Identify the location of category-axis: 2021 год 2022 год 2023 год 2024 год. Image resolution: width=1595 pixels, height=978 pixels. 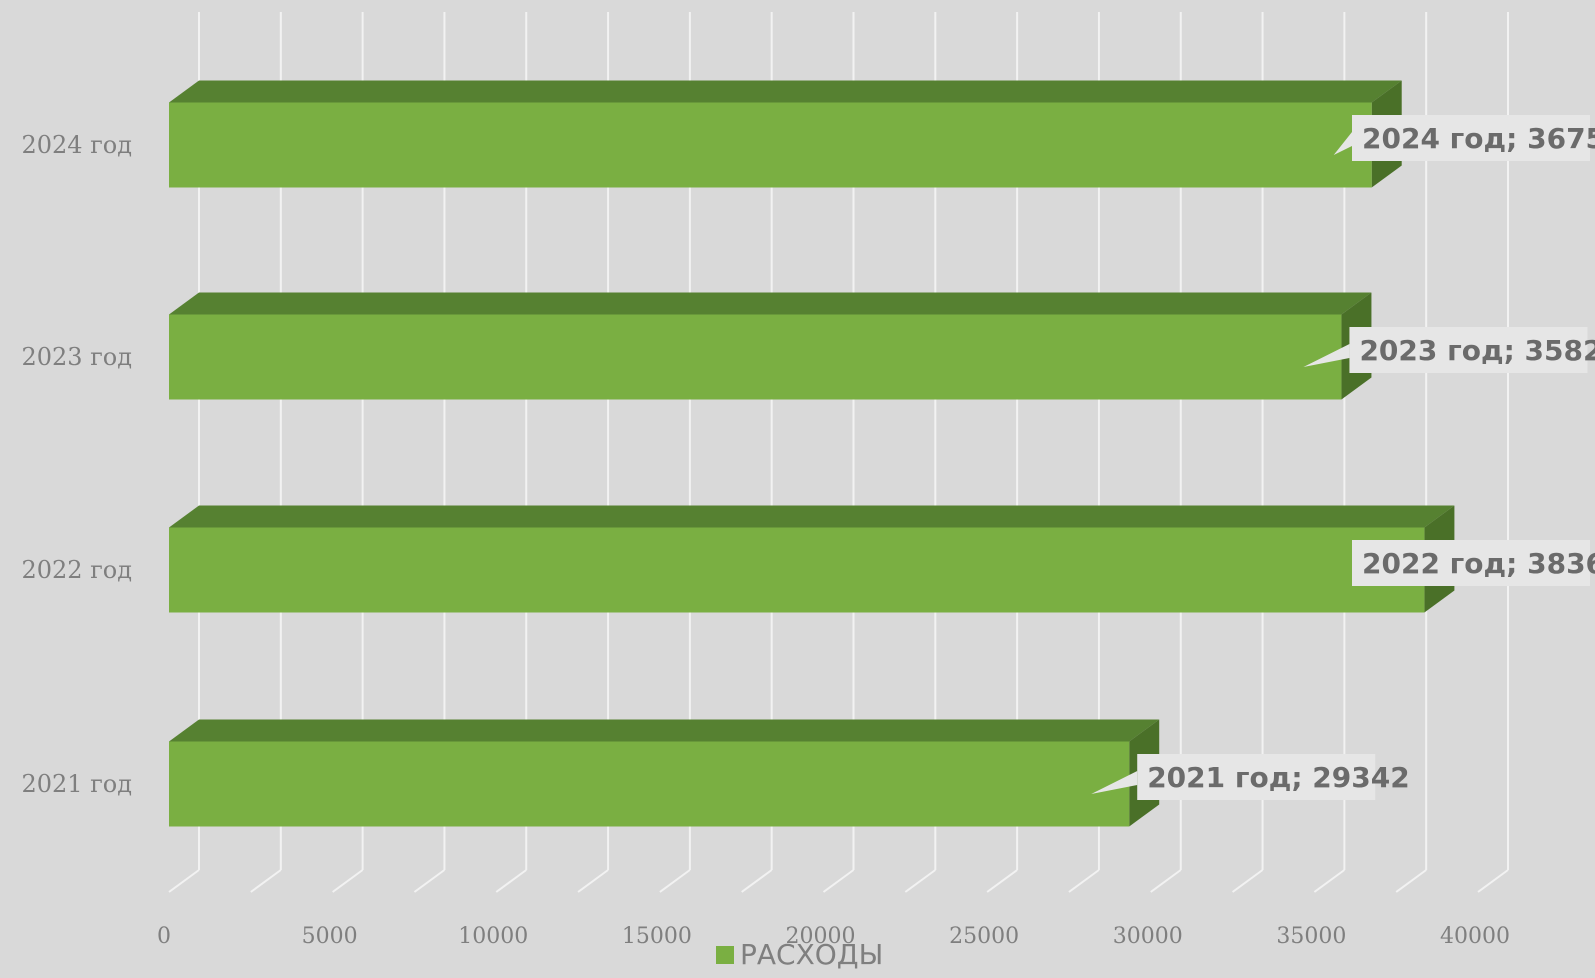
(76, 464).